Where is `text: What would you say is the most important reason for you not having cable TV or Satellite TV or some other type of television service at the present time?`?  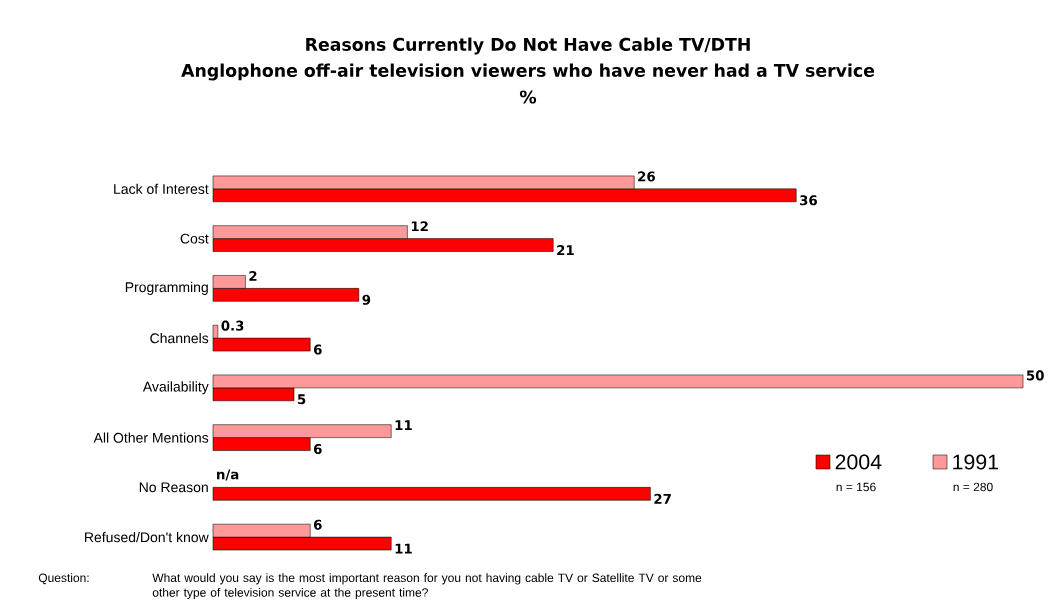
text: What would you say is the most important reason for you not having cable TV or Satellite TV or some other type of television service at the present time? is located at coordinates (427, 586).